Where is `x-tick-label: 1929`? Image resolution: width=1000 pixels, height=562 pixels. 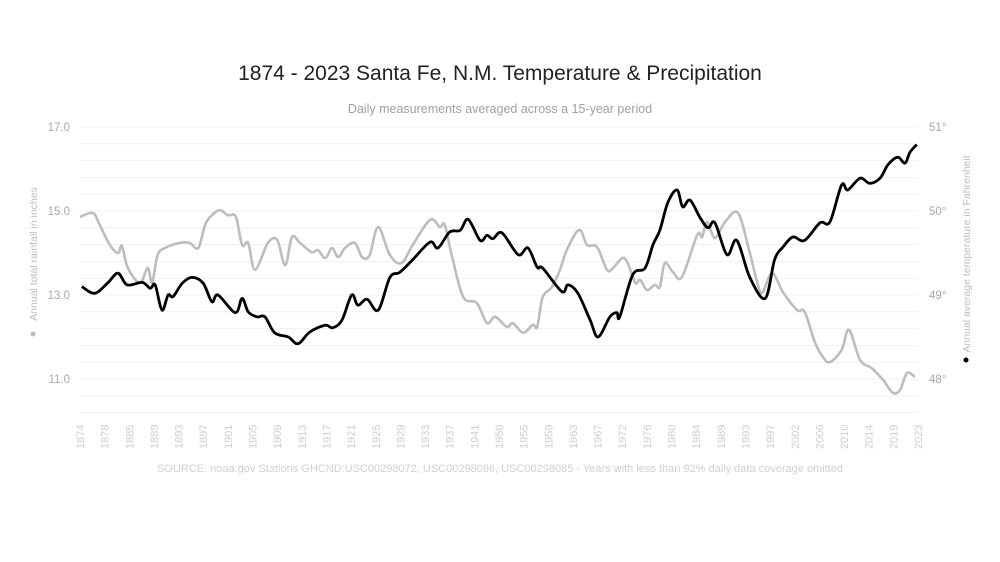
x-tick-label: 1929 is located at coordinates (401, 437).